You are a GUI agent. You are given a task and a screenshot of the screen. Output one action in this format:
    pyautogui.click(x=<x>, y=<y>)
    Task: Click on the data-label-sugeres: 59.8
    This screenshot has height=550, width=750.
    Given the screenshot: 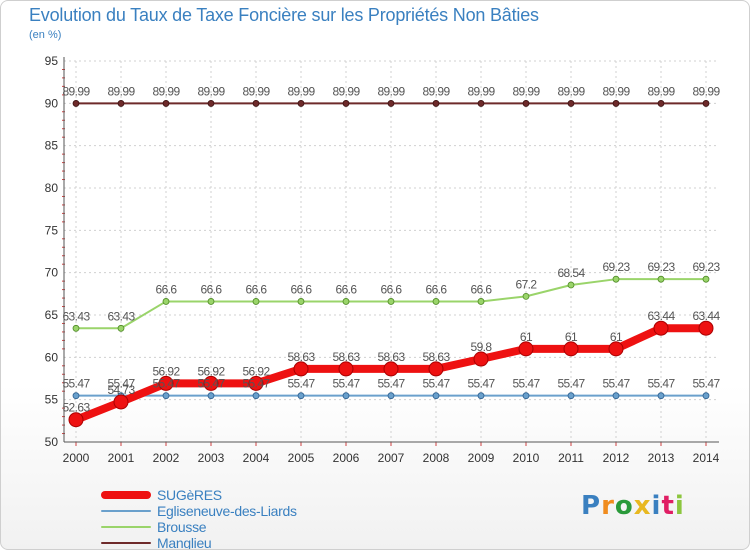 What is the action you would take?
    pyautogui.click(x=482, y=347)
    